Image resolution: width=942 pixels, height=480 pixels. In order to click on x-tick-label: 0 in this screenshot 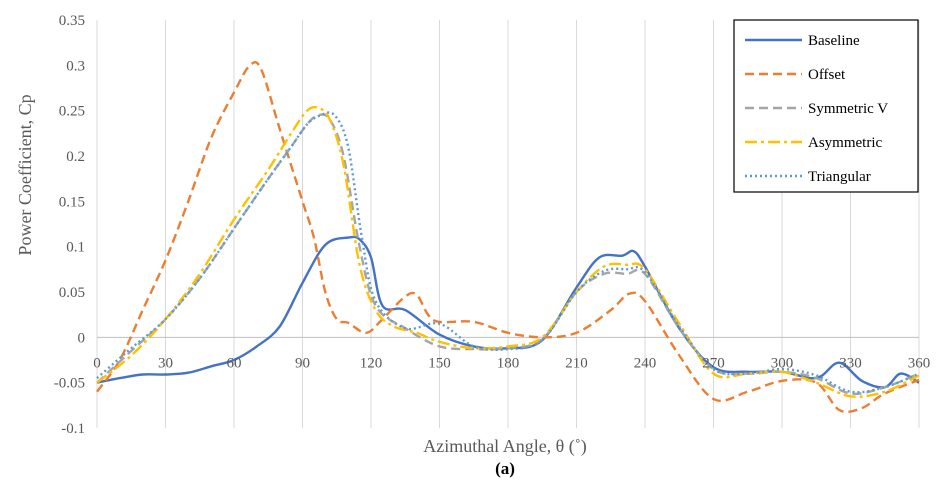, I will do `click(97, 363)`.